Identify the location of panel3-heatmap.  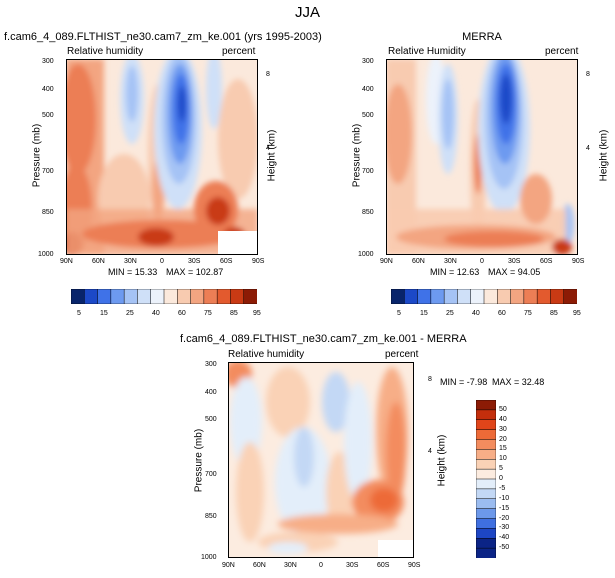
(321, 460).